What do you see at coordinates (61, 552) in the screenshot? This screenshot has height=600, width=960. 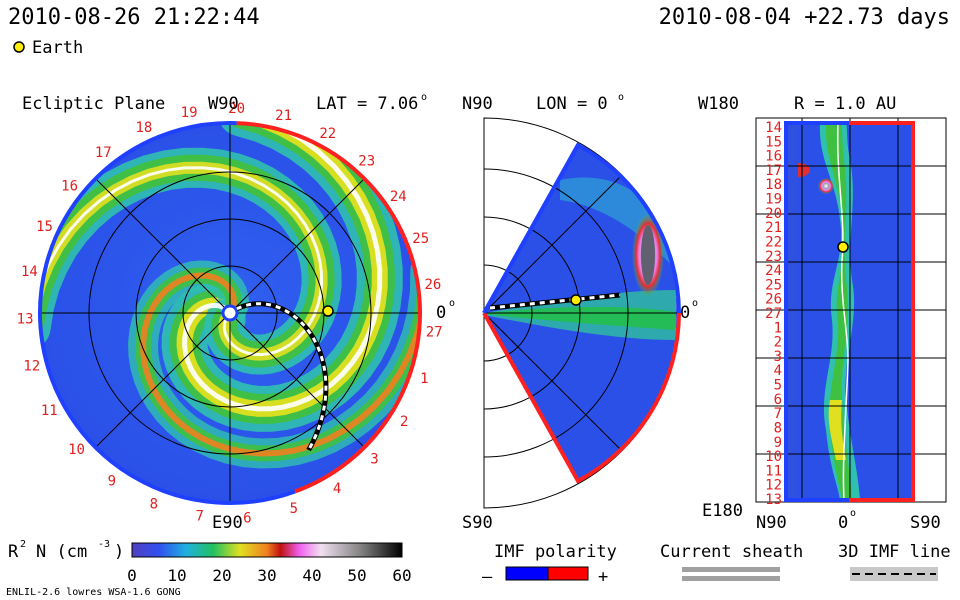 I see `colorbar-label-n: N (cm` at bounding box center [61, 552].